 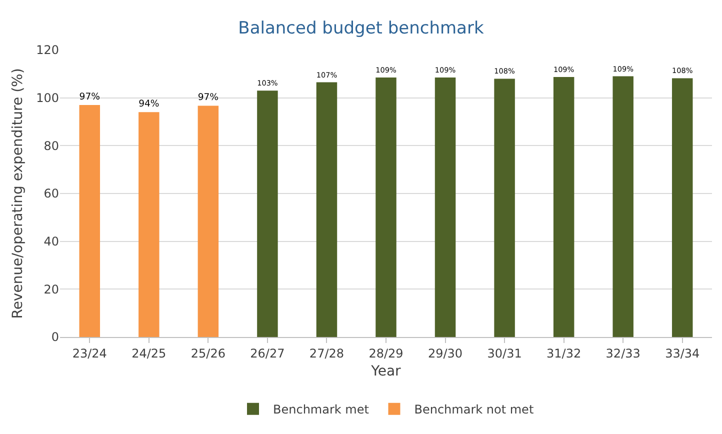 I want to click on legend-label: Benchmark met, so click(x=321, y=409).